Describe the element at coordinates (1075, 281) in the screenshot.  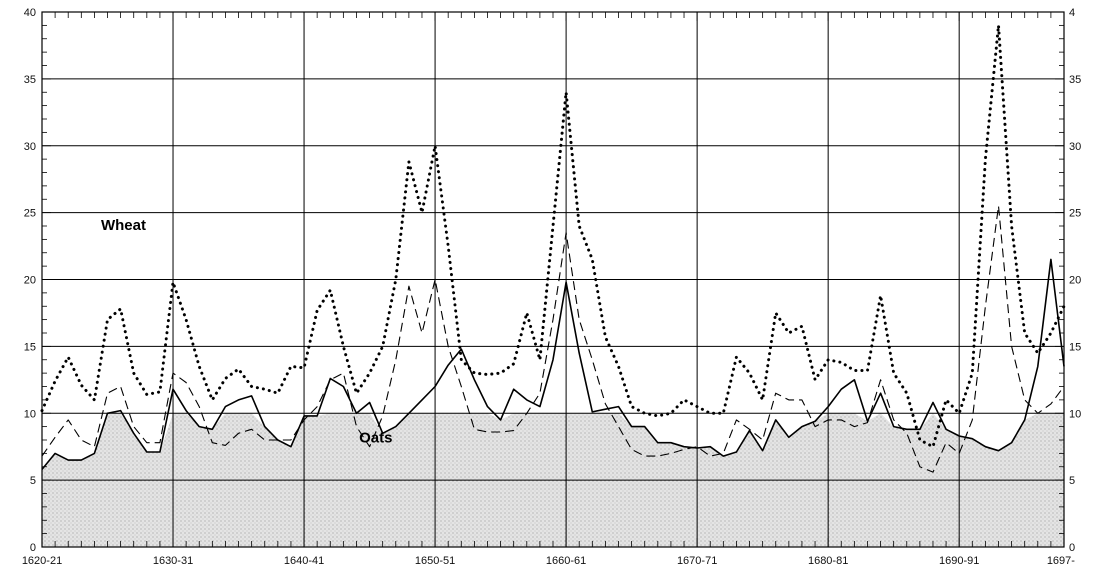
I see `y-tick-label-right: 20` at that location.